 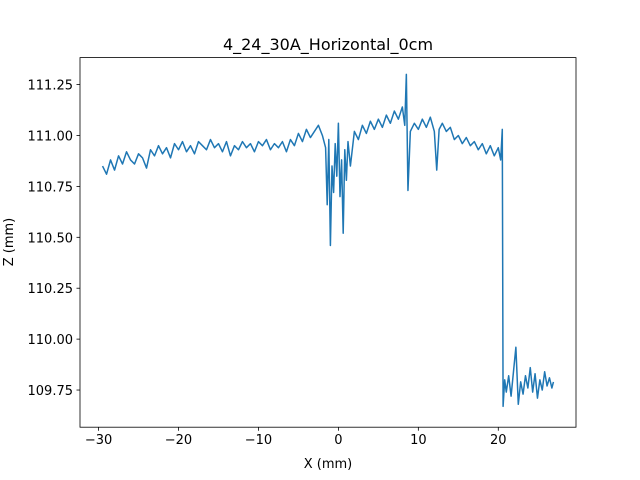 I want to click on y-tick-label: 110.00, so click(x=51, y=340).